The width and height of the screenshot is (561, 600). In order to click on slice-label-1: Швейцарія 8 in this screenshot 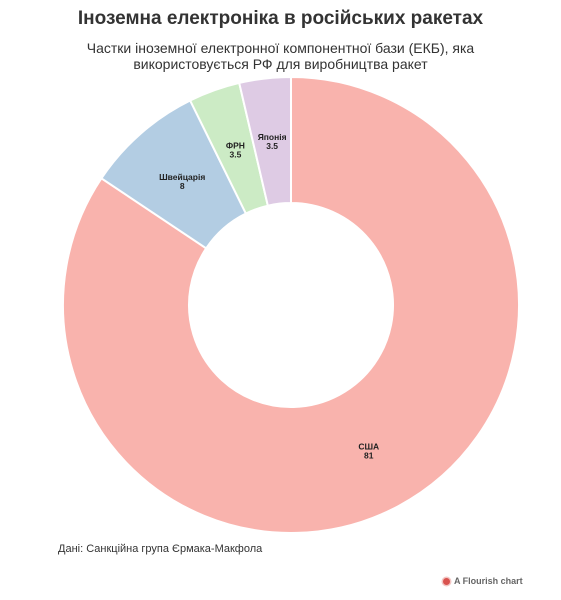, I will do `click(182, 181)`.